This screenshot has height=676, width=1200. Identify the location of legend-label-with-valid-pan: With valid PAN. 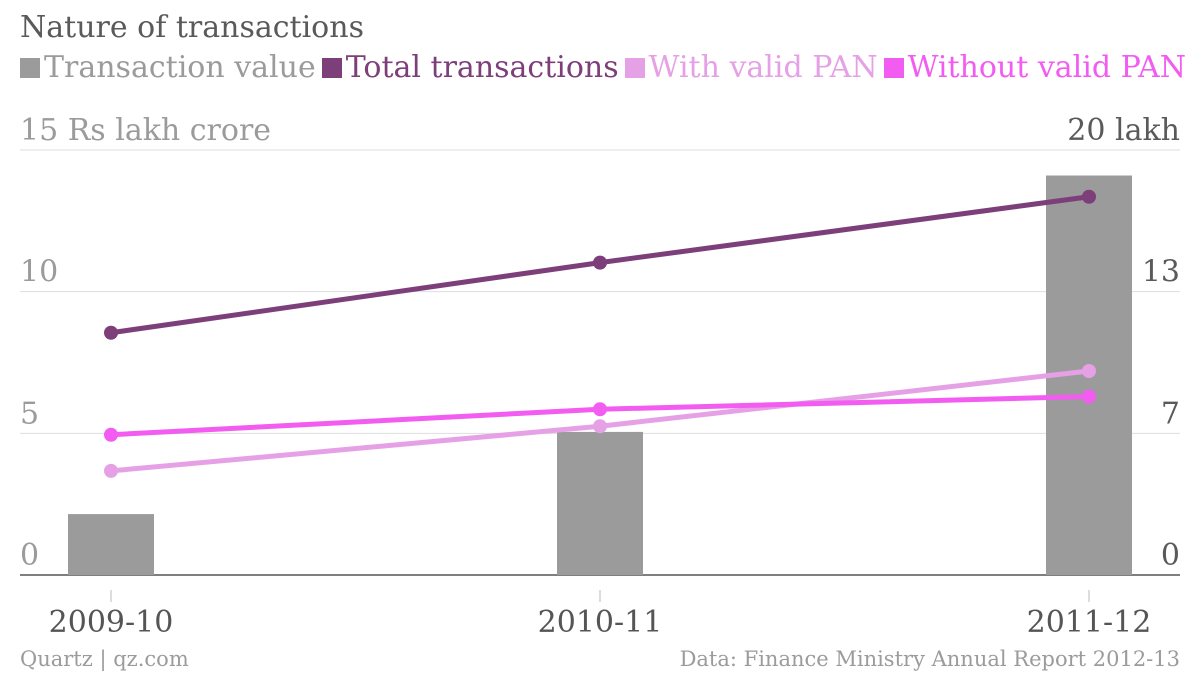
(763, 67).